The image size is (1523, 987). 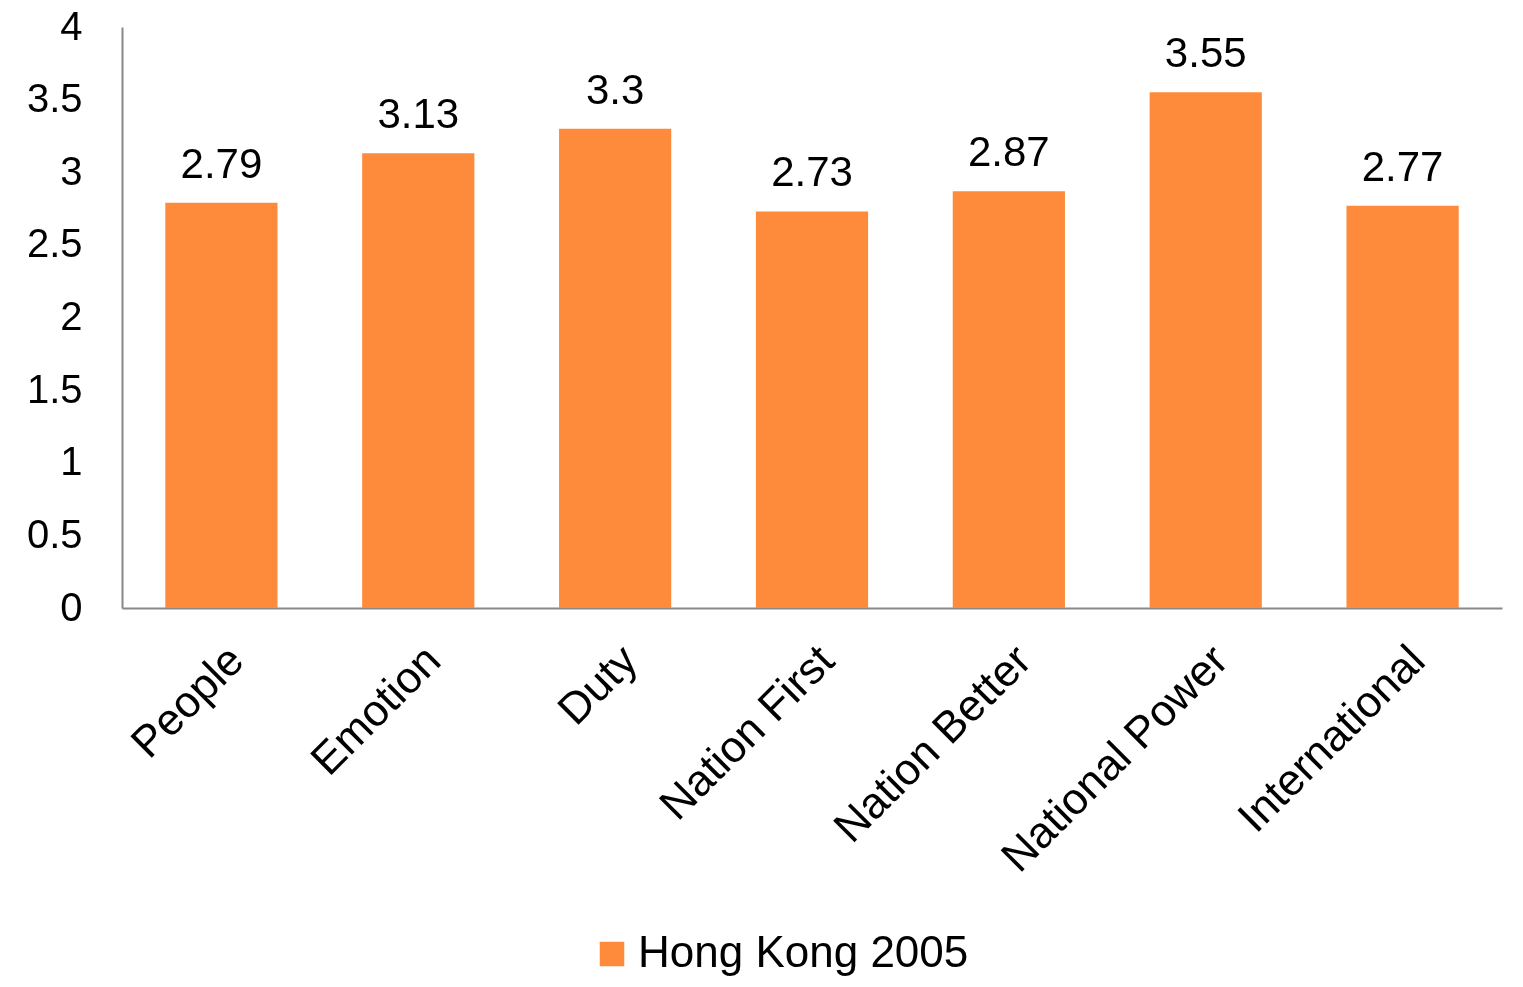 I want to click on y-tick-label: 3, so click(x=71, y=170).